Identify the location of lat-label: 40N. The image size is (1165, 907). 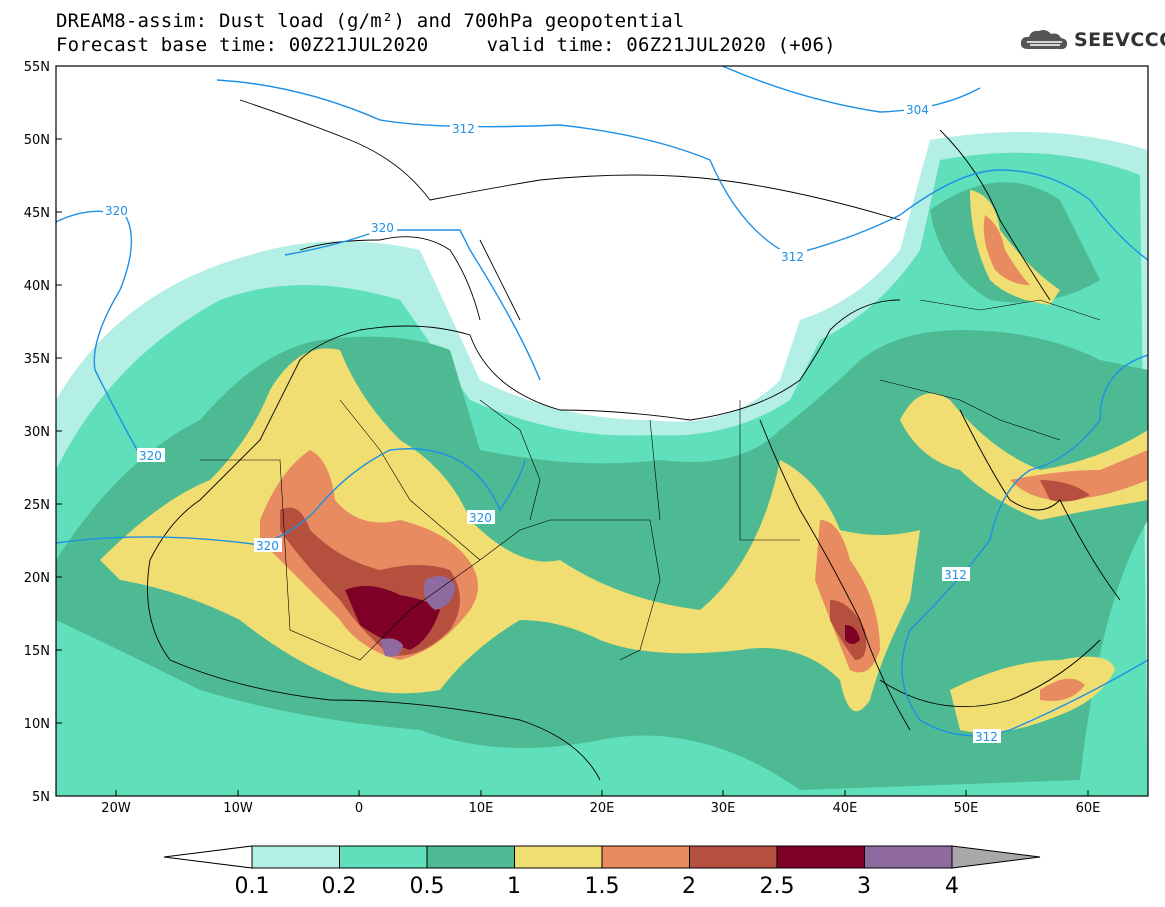
(37, 286).